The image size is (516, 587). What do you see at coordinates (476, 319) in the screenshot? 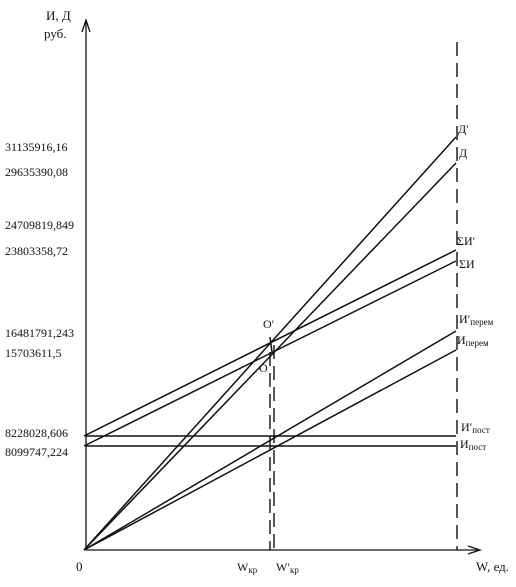
I see `series-label: И′перем` at bounding box center [476, 319].